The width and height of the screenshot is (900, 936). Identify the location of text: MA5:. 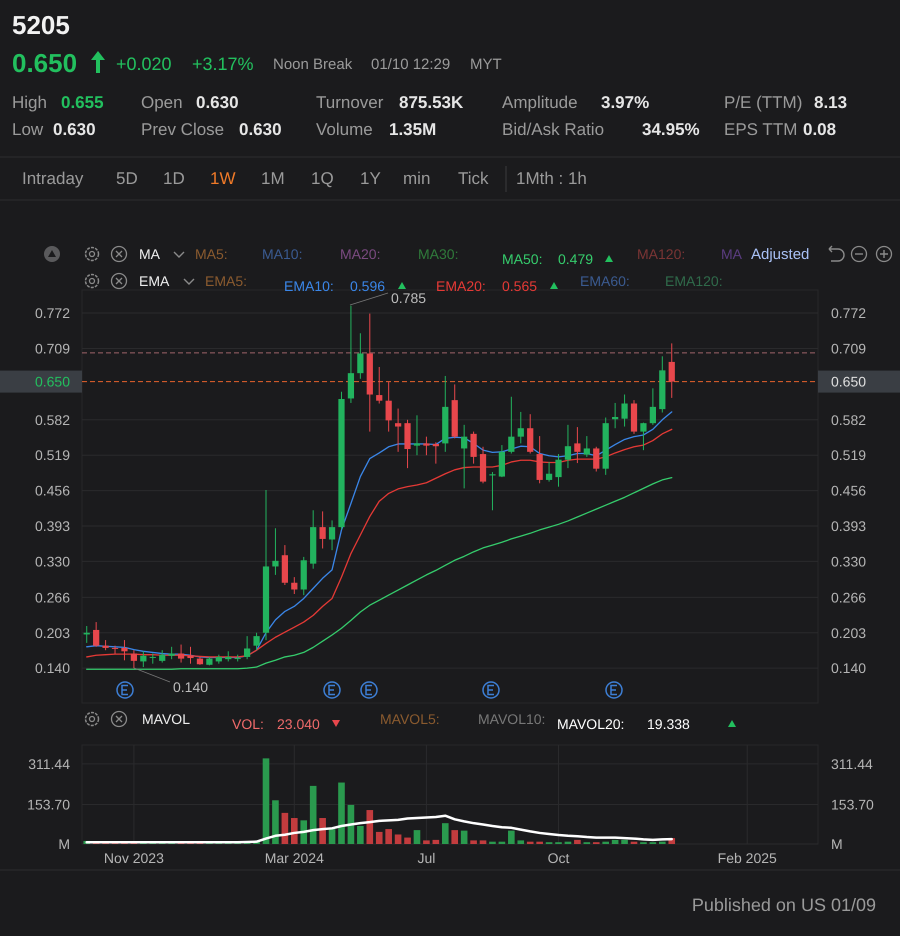
(211, 254).